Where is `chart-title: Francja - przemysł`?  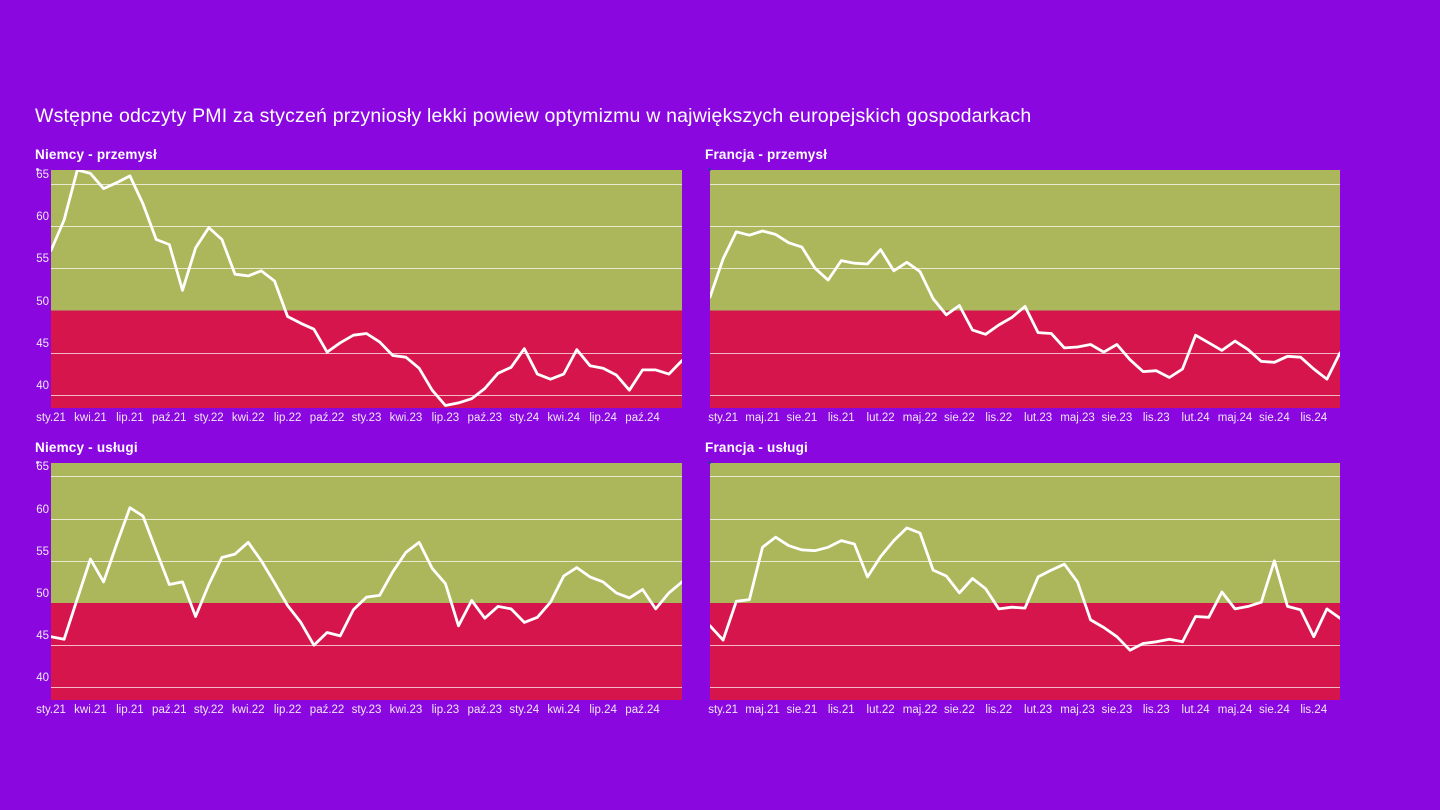
chart-title: Francja - przemysł is located at coordinates (766, 154).